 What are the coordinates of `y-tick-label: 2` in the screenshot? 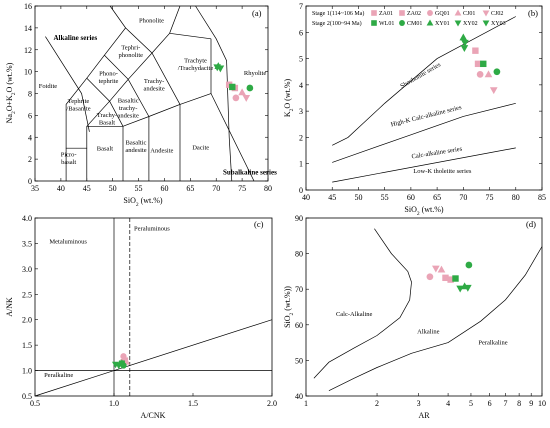 It's located at (30, 159).